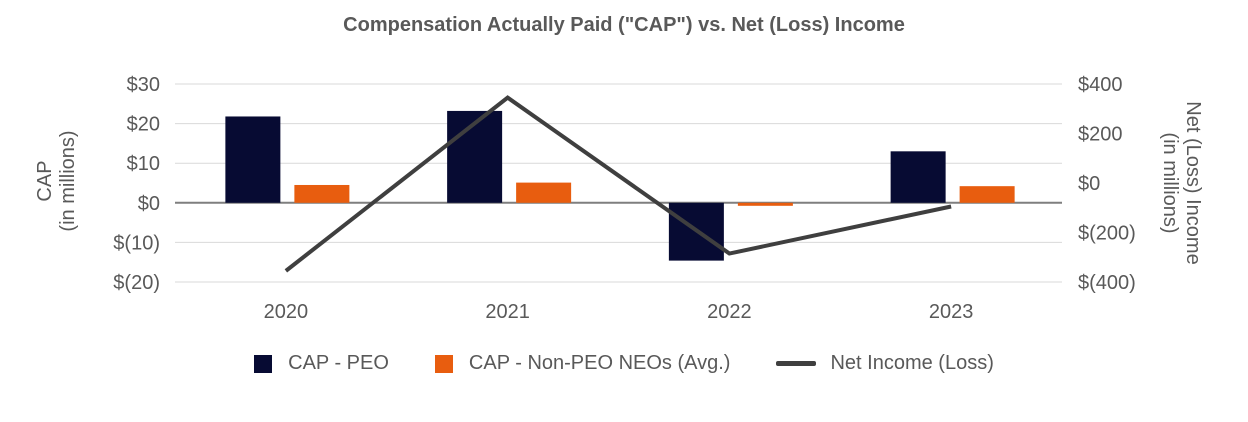  What do you see at coordinates (136, 283) in the screenshot?
I see `left-axis-tick-label: $(20)` at bounding box center [136, 283].